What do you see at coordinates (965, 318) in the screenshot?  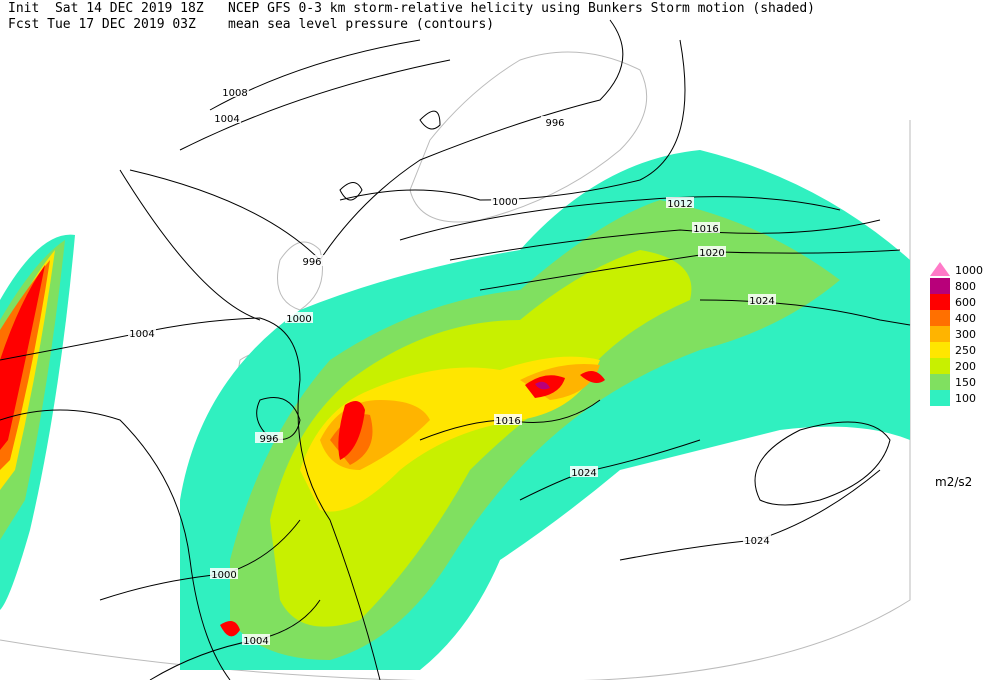 I see `legend-label: 400` at bounding box center [965, 318].